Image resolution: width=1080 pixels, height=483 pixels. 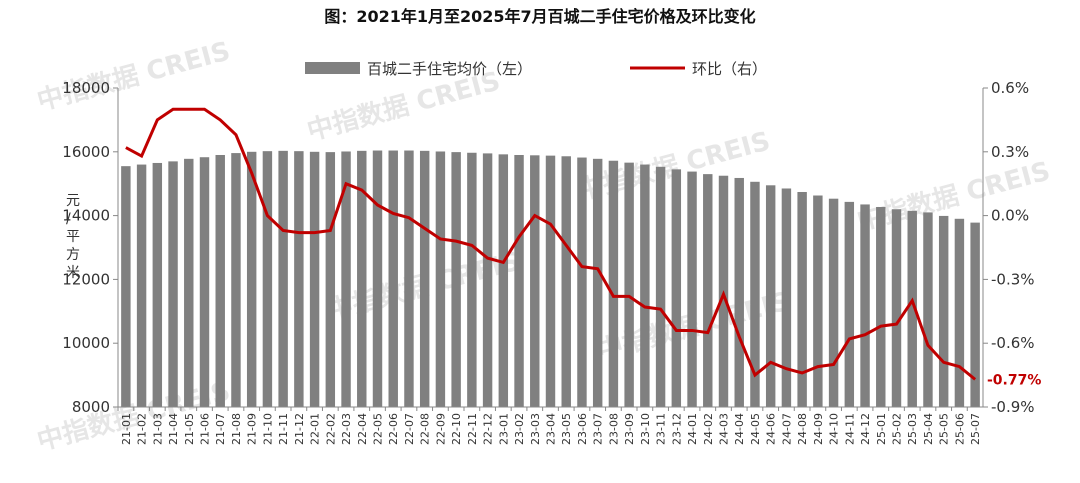 What do you see at coordinates (755, 429) in the screenshot?
I see `x-tick-label: 24-05` at bounding box center [755, 429].